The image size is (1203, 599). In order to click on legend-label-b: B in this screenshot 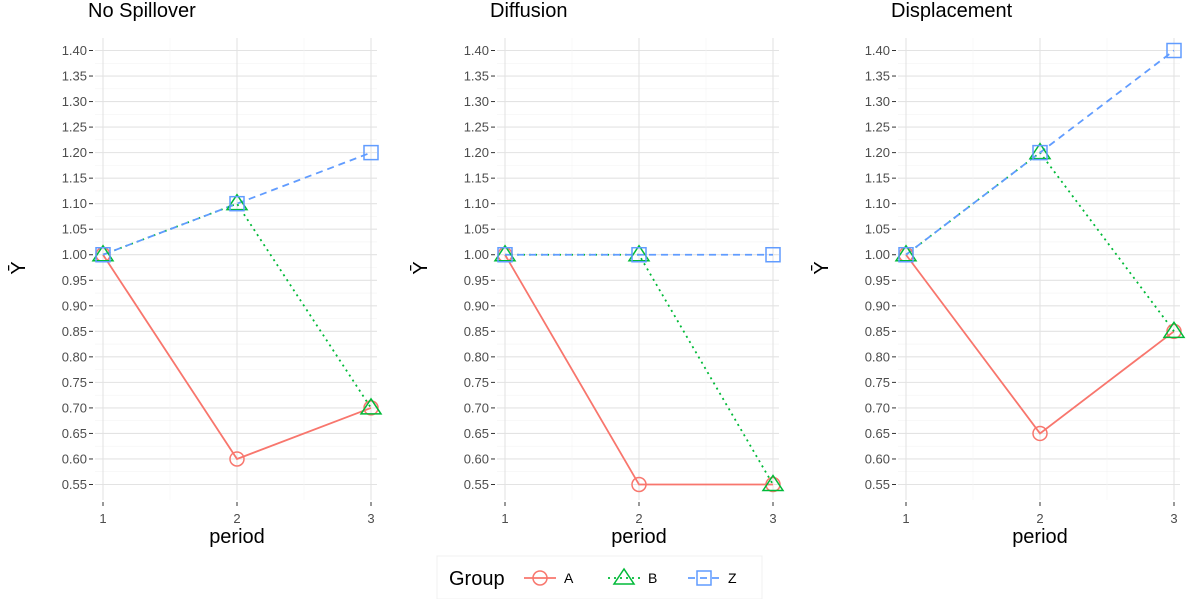, I will do `click(652, 578)`.